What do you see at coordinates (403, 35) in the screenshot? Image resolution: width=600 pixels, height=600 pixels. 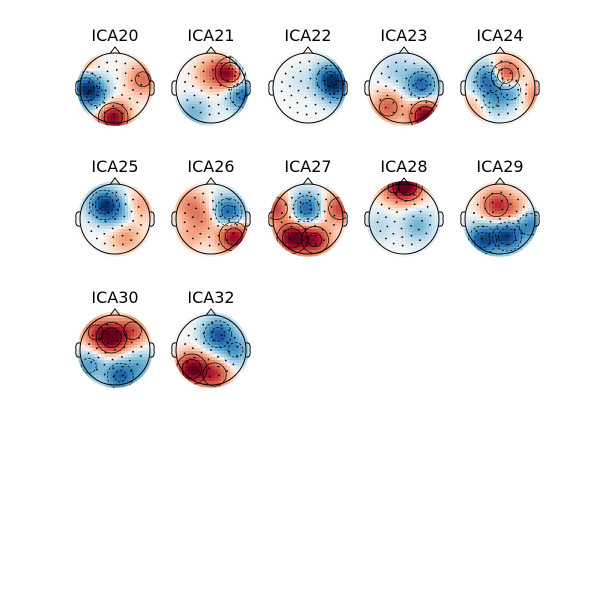 I see `topomap-title: ICA23` at bounding box center [403, 35].